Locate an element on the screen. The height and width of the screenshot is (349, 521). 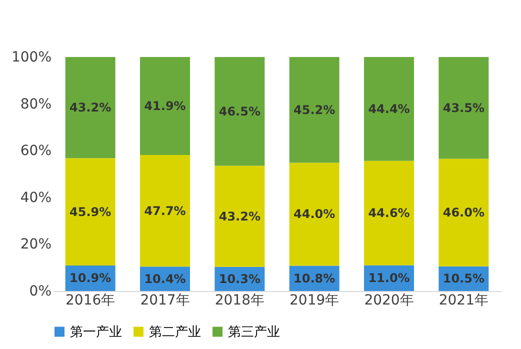
data-label: 41.9% is located at coordinates (165, 106).